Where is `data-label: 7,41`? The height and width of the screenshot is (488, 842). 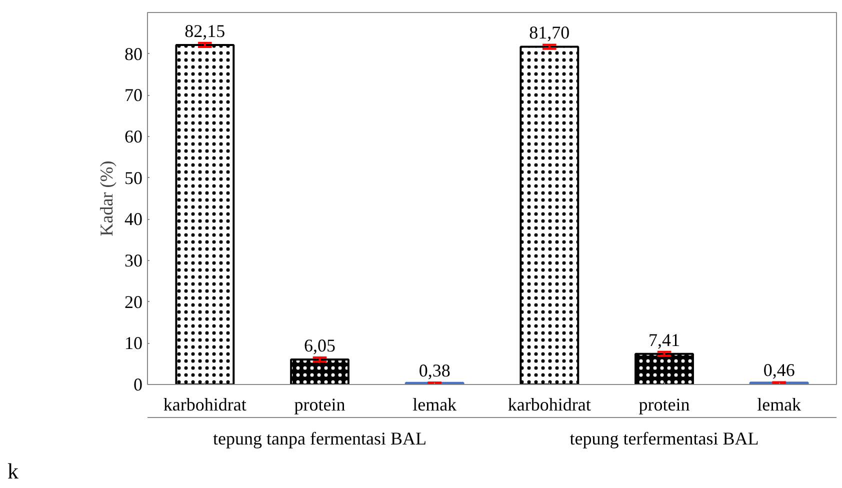 data-label: 7,41 is located at coordinates (664, 340).